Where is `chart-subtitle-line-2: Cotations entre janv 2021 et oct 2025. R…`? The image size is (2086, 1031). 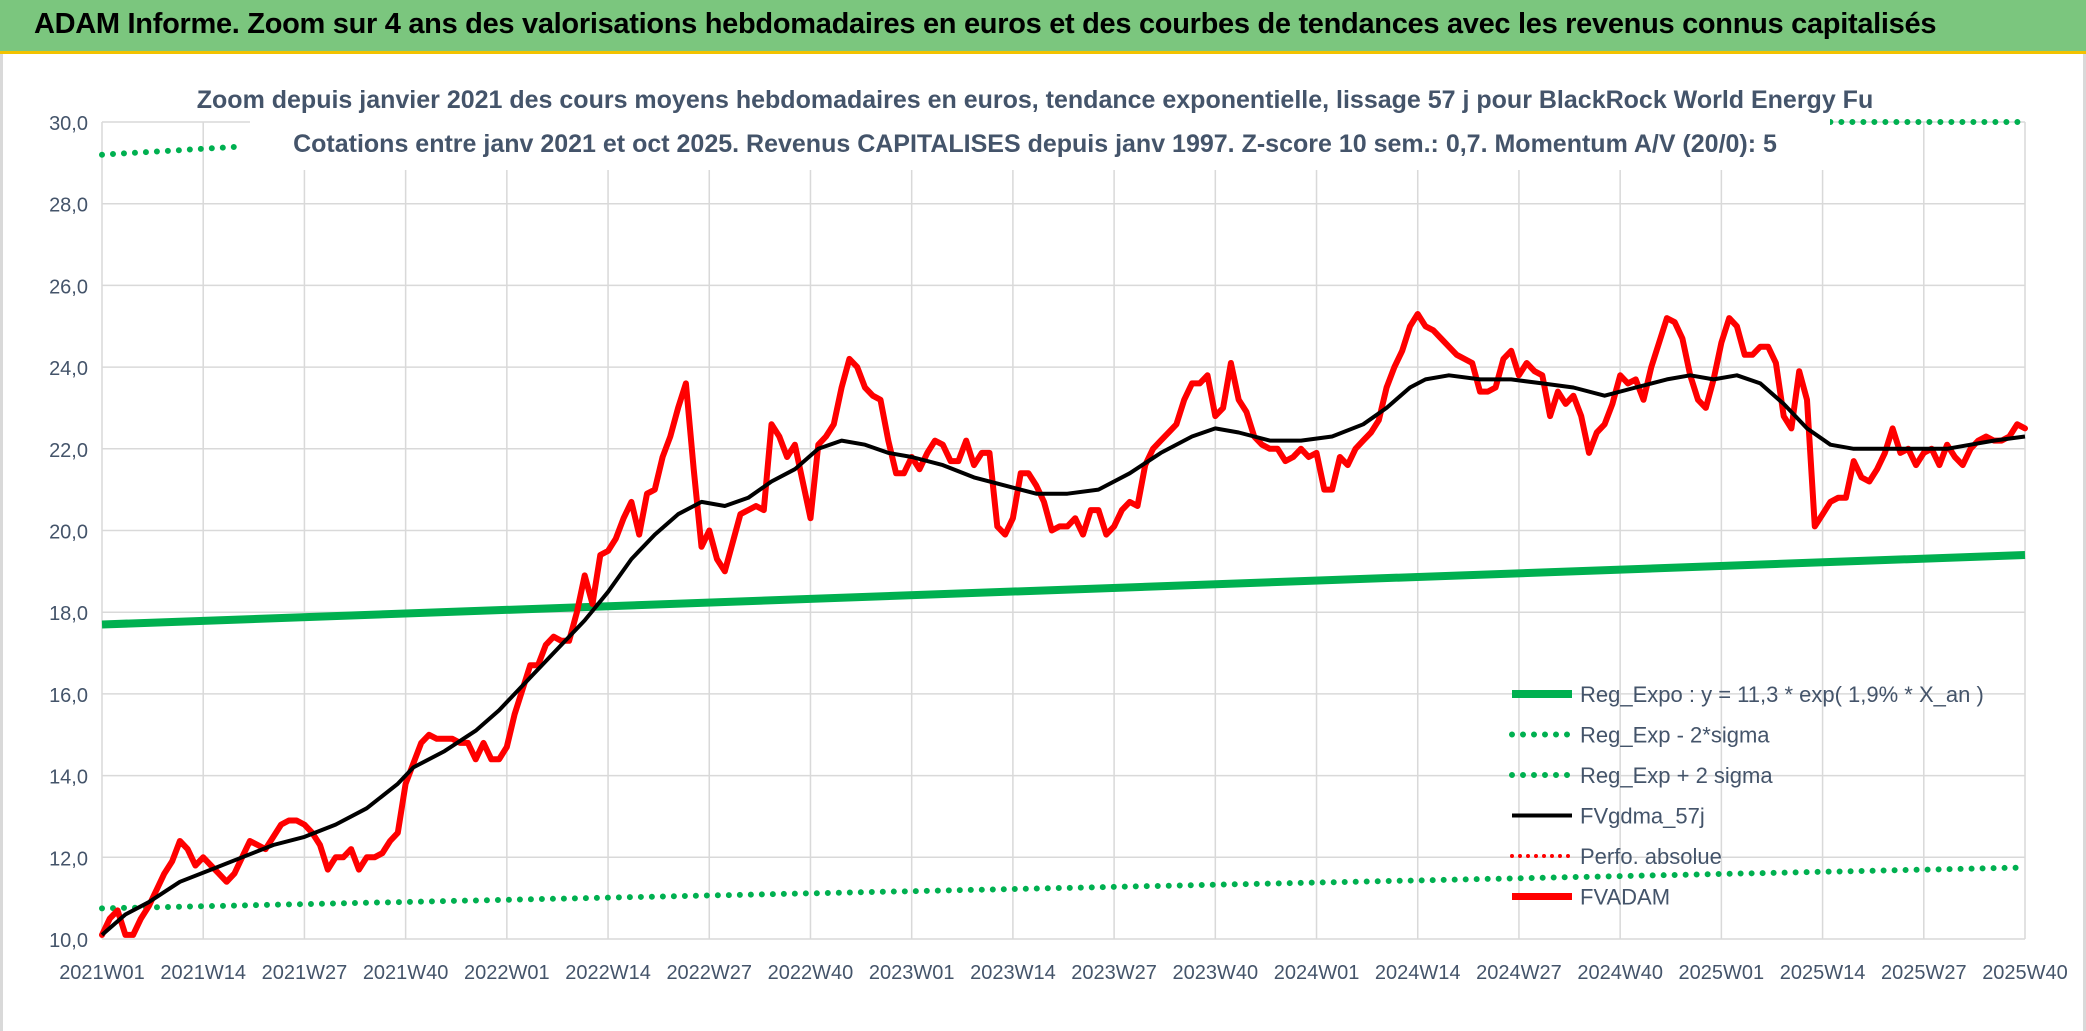
chart-subtitle-line-2: Cotations entre janv 2021 et oct 2025. R… is located at coordinates (1035, 144).